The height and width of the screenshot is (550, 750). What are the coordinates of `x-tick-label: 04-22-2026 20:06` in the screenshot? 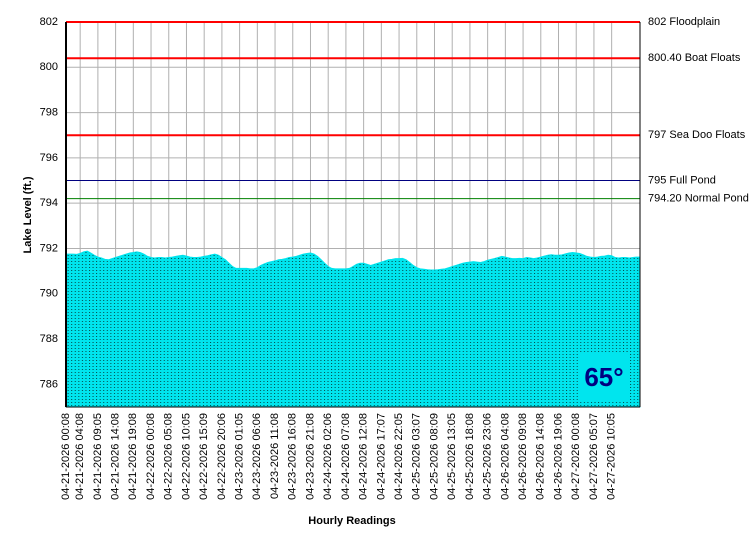 It's located at (222, 456).